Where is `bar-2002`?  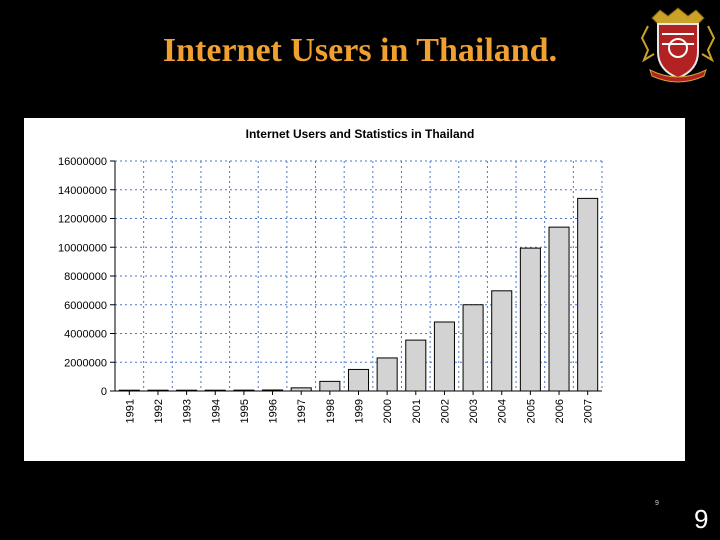
bar-2002 is located at coordinates (444, 356).